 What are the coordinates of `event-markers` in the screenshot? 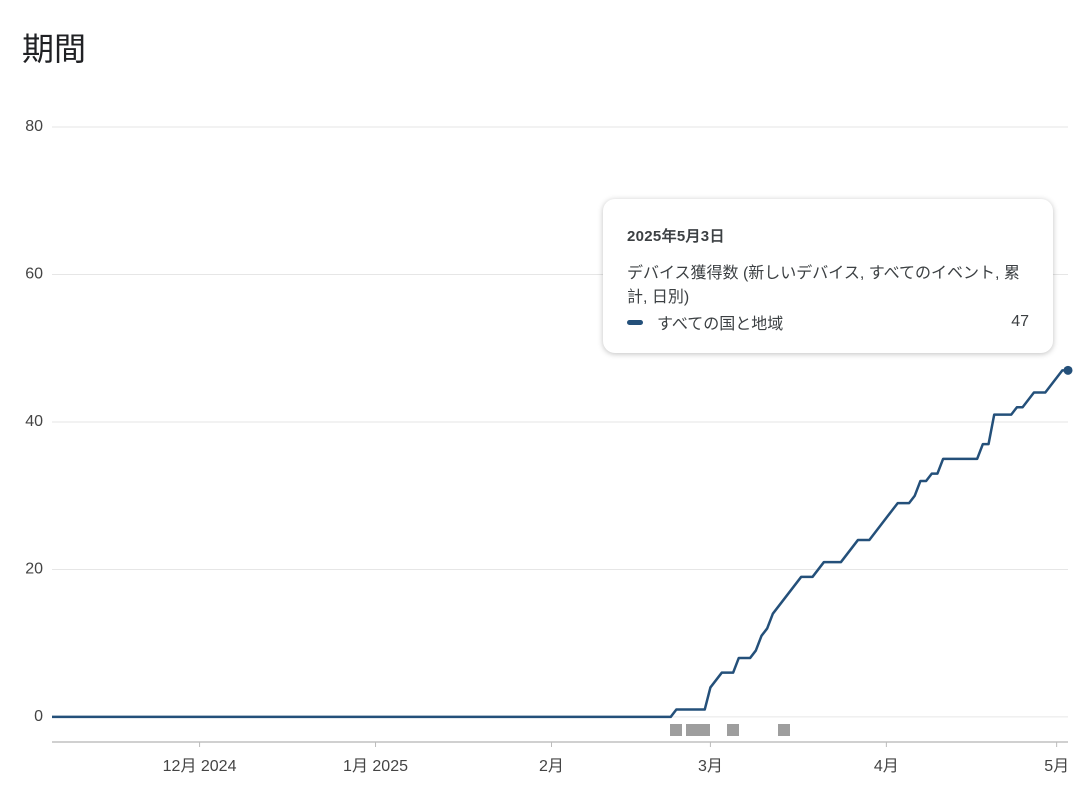 It's located at (730, 730).